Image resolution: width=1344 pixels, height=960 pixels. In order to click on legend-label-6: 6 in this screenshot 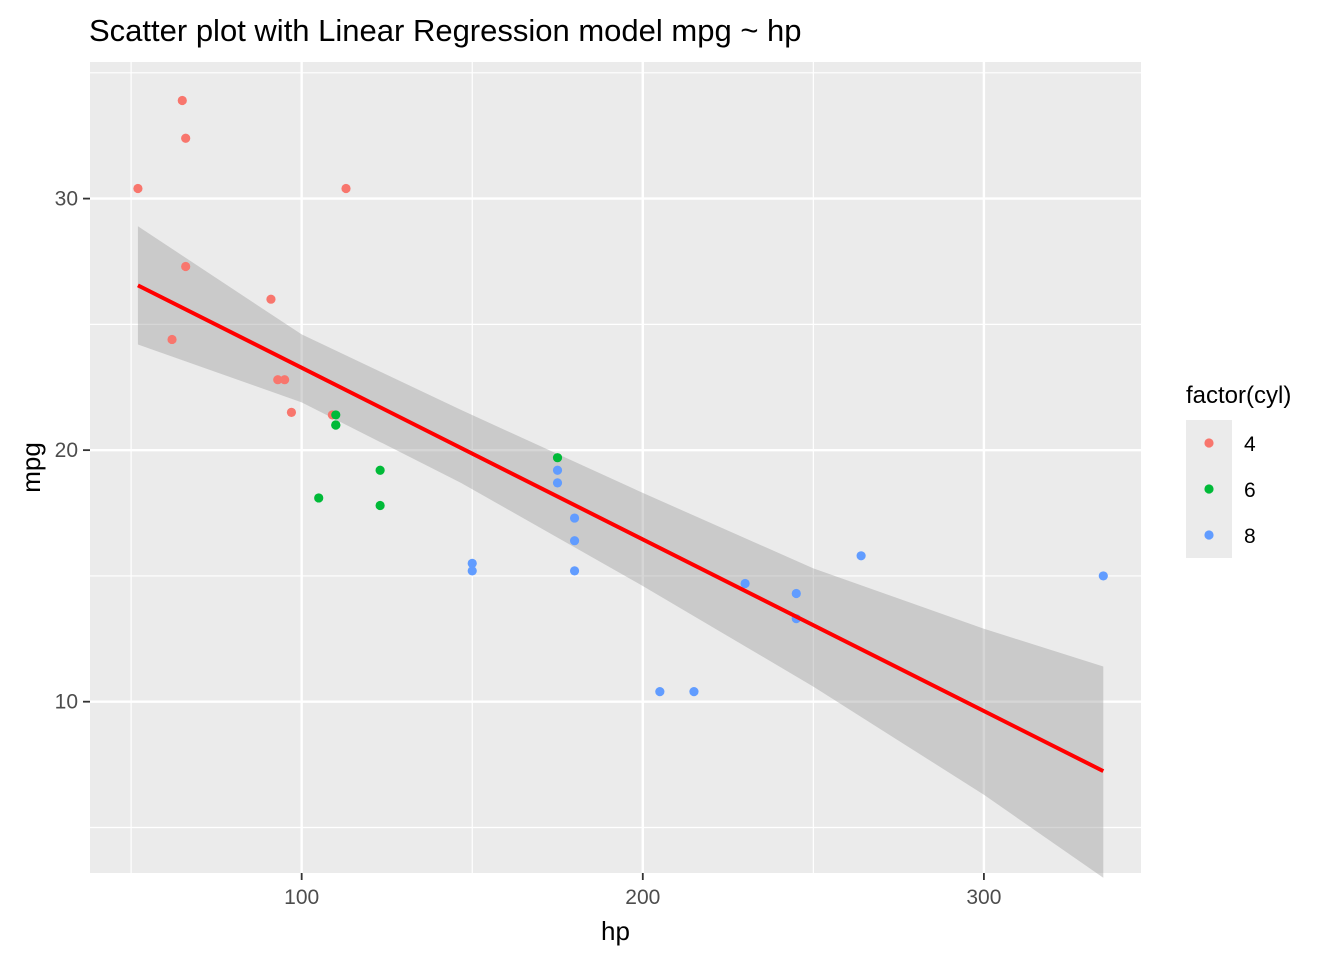, I will do `click(1250, 490)`.